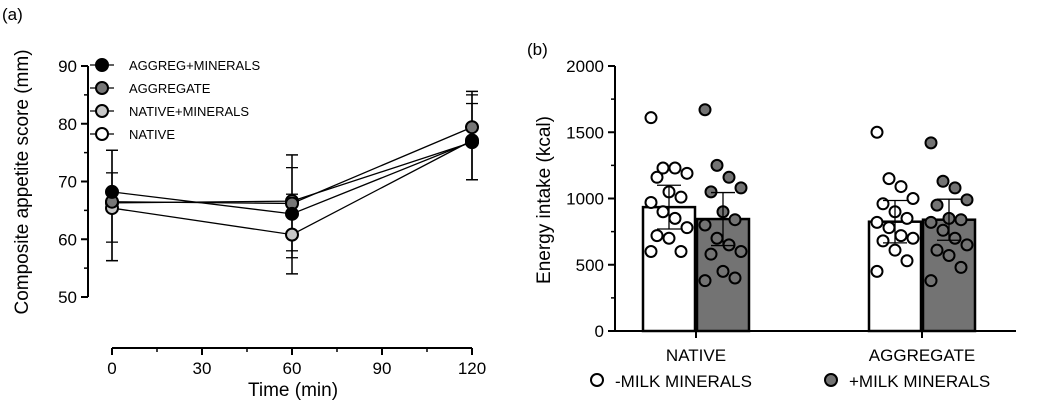  What do you see at coordinates (152, 134) in the screenshot?
I see `legend-label: NATIVE` at bounding box center [152, 134].